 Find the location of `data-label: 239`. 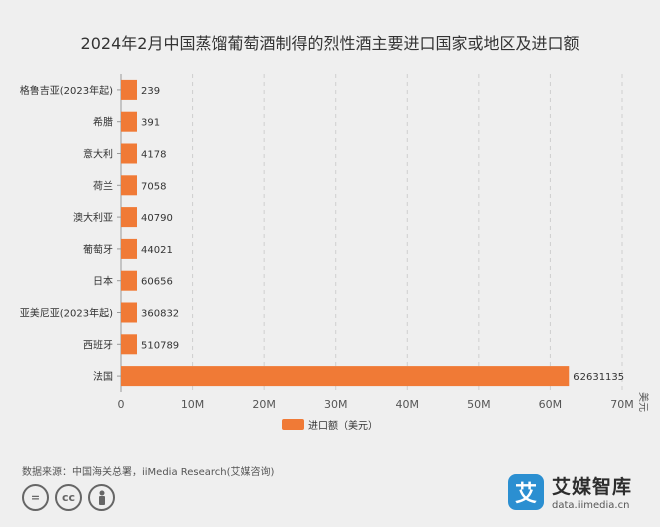

data-label: 239 is located at coordinates (150, 91).